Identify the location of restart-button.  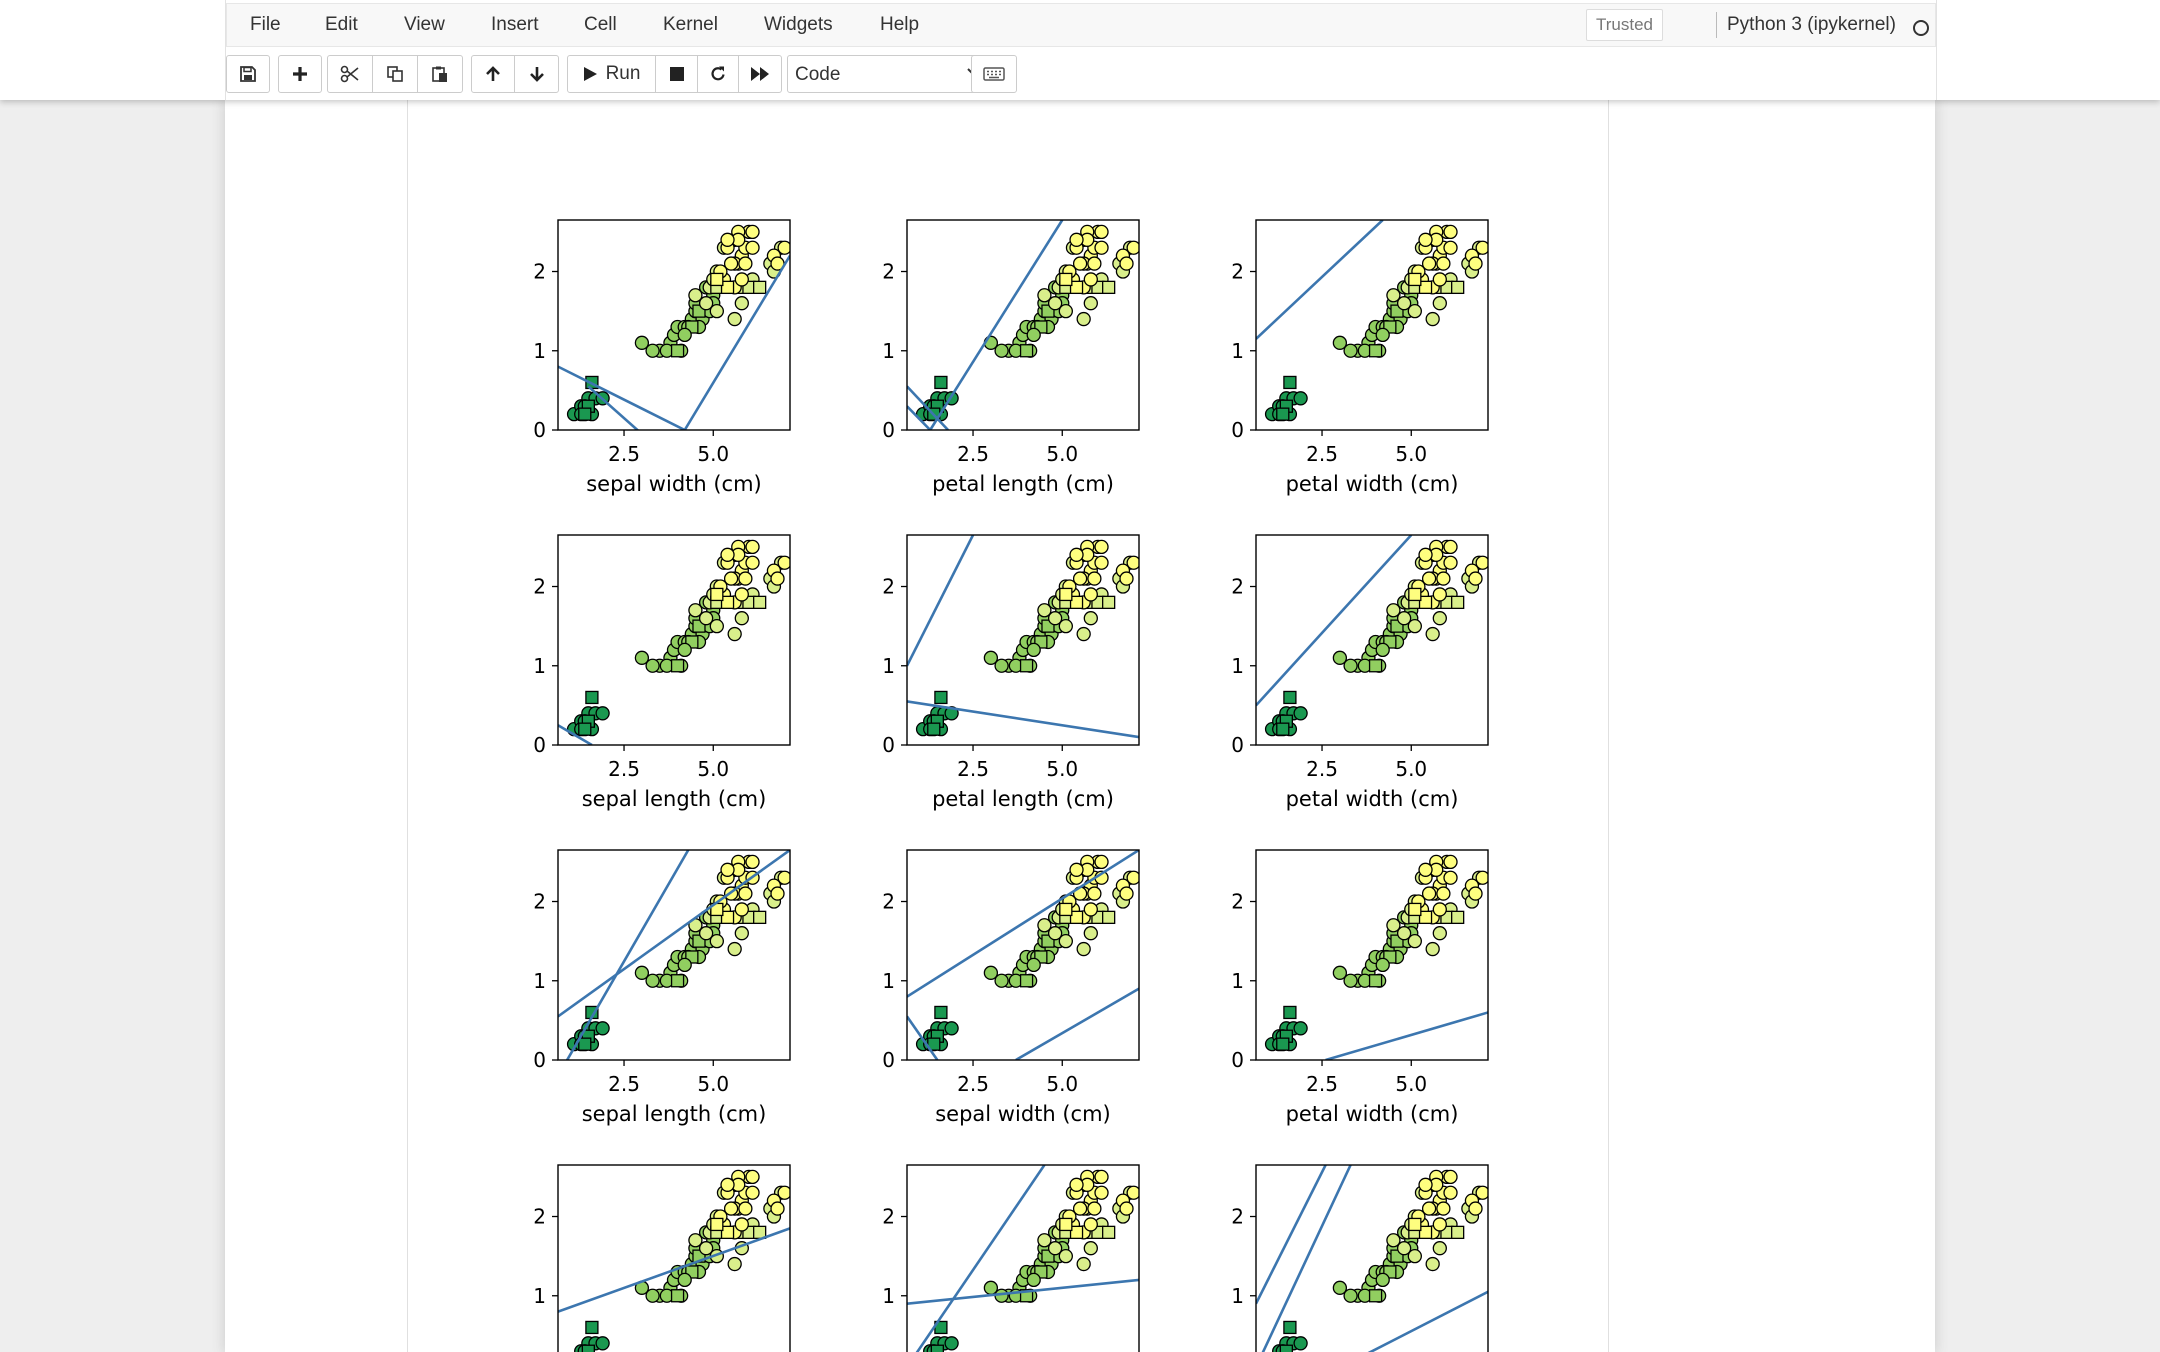
(718, 74).